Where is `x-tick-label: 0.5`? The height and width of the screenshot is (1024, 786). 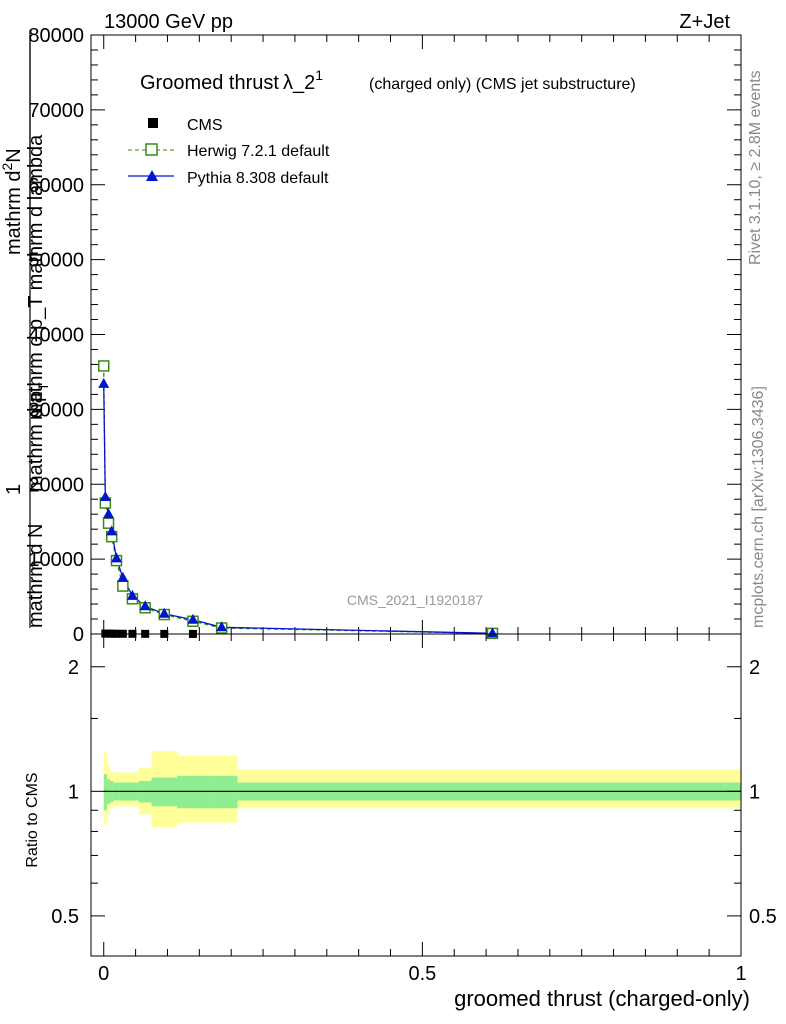
x-tick-label: 0.5 is located at coordinates (422, 974).